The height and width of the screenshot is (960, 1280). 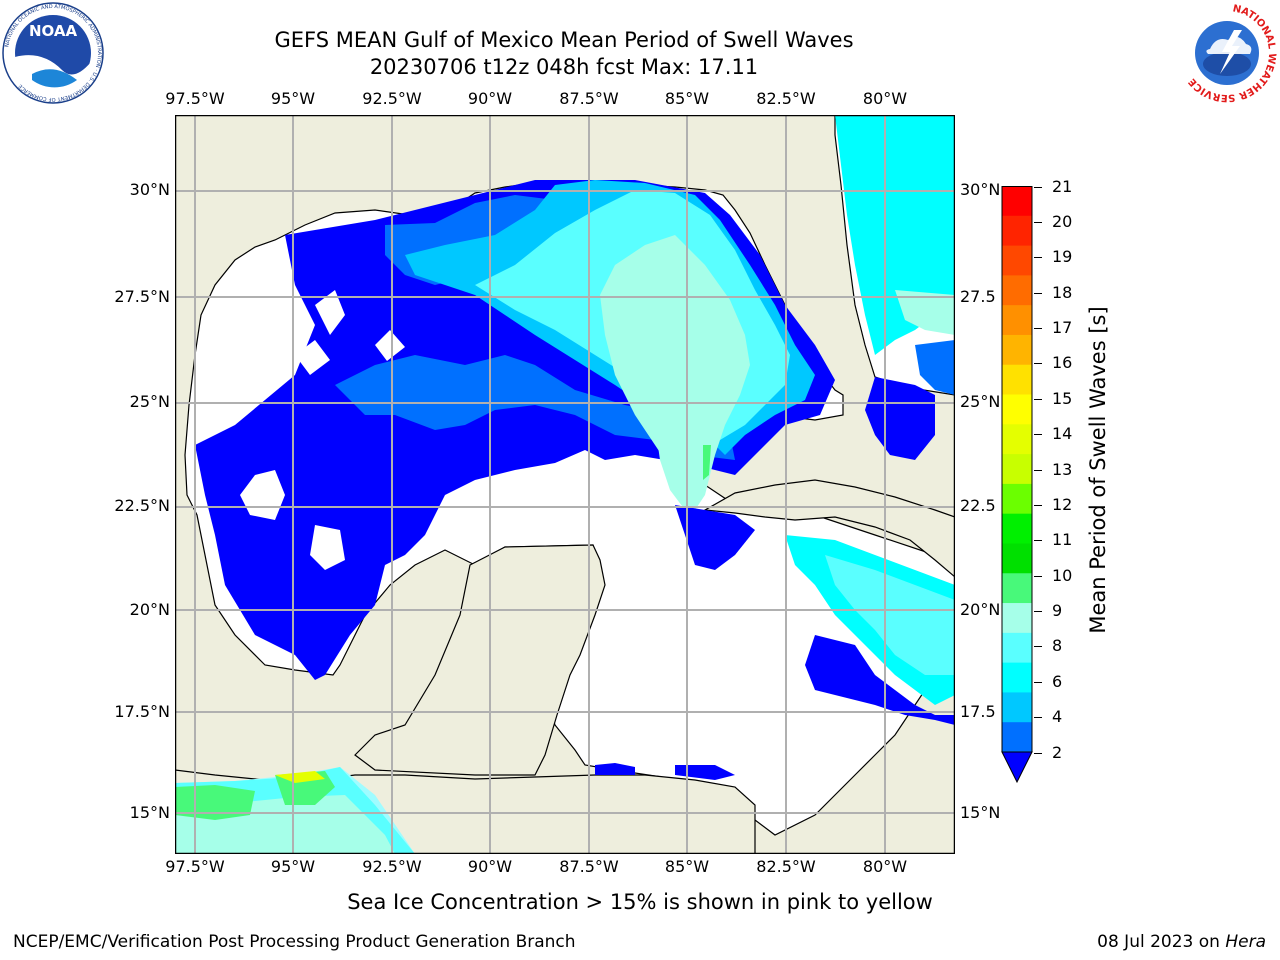 What do you see at coordinates (1098, 470) in the screenshot?
I see `colorbar-title: Mean Period of Swell Waves [s]` at bounding box center [1098, 470].